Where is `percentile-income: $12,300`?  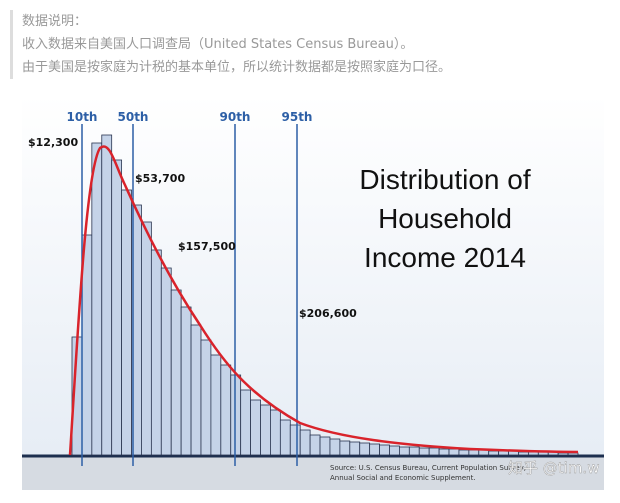
percentile-income: $12,300 is located at coordinates (53, 142).